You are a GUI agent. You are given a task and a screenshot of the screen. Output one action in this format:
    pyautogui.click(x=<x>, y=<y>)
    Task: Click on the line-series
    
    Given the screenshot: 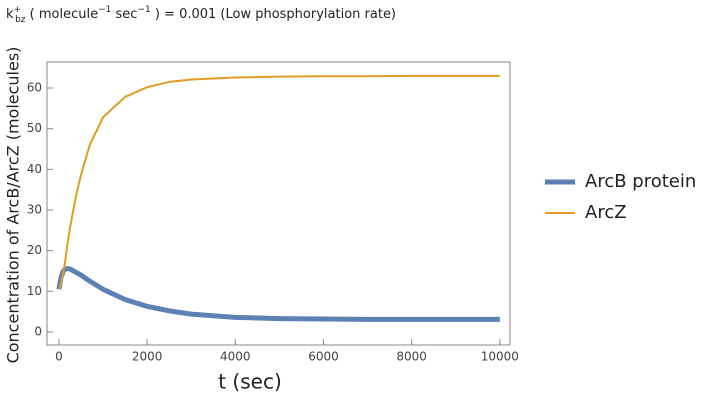 What is the action you would take?
    pyautogui.click(x=278, y=294)
    